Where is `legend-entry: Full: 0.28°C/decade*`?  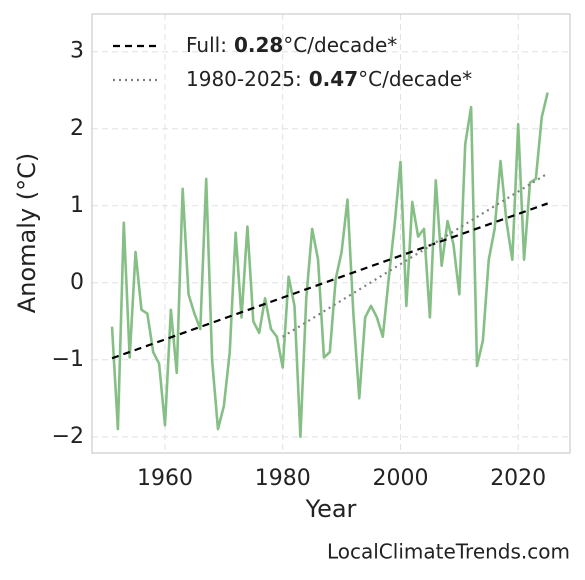
legend-entry: Full: 0.28°C/decade* is located at coordinates (291, 45).